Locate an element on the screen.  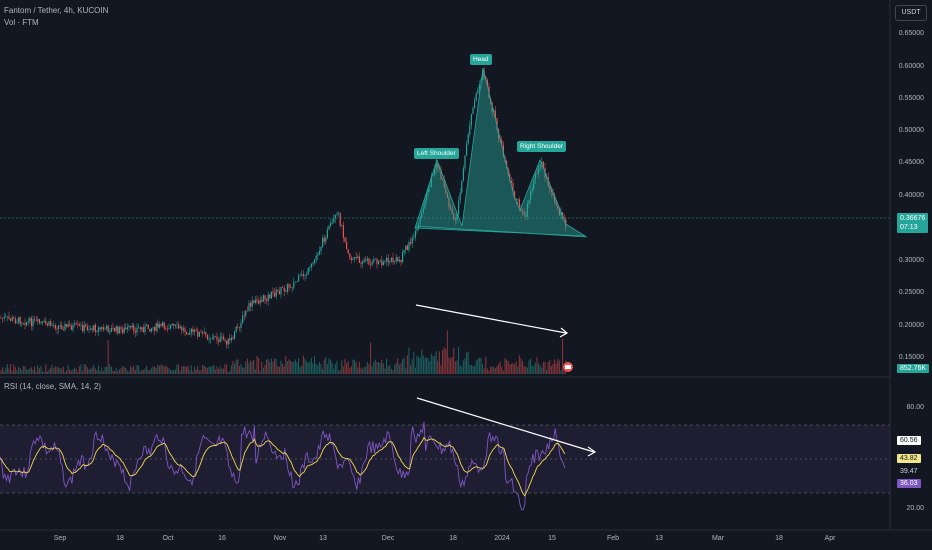
rsi-value-tag: 36.03 is located at coordinates (909, 483).